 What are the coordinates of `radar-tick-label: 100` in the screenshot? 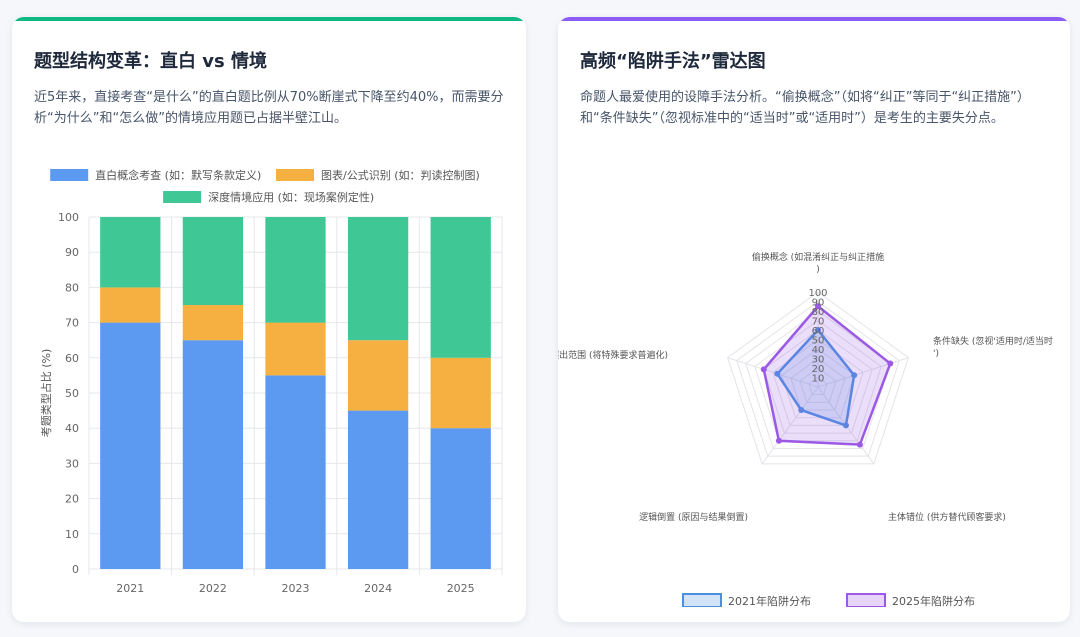 It's located at (817, 293).